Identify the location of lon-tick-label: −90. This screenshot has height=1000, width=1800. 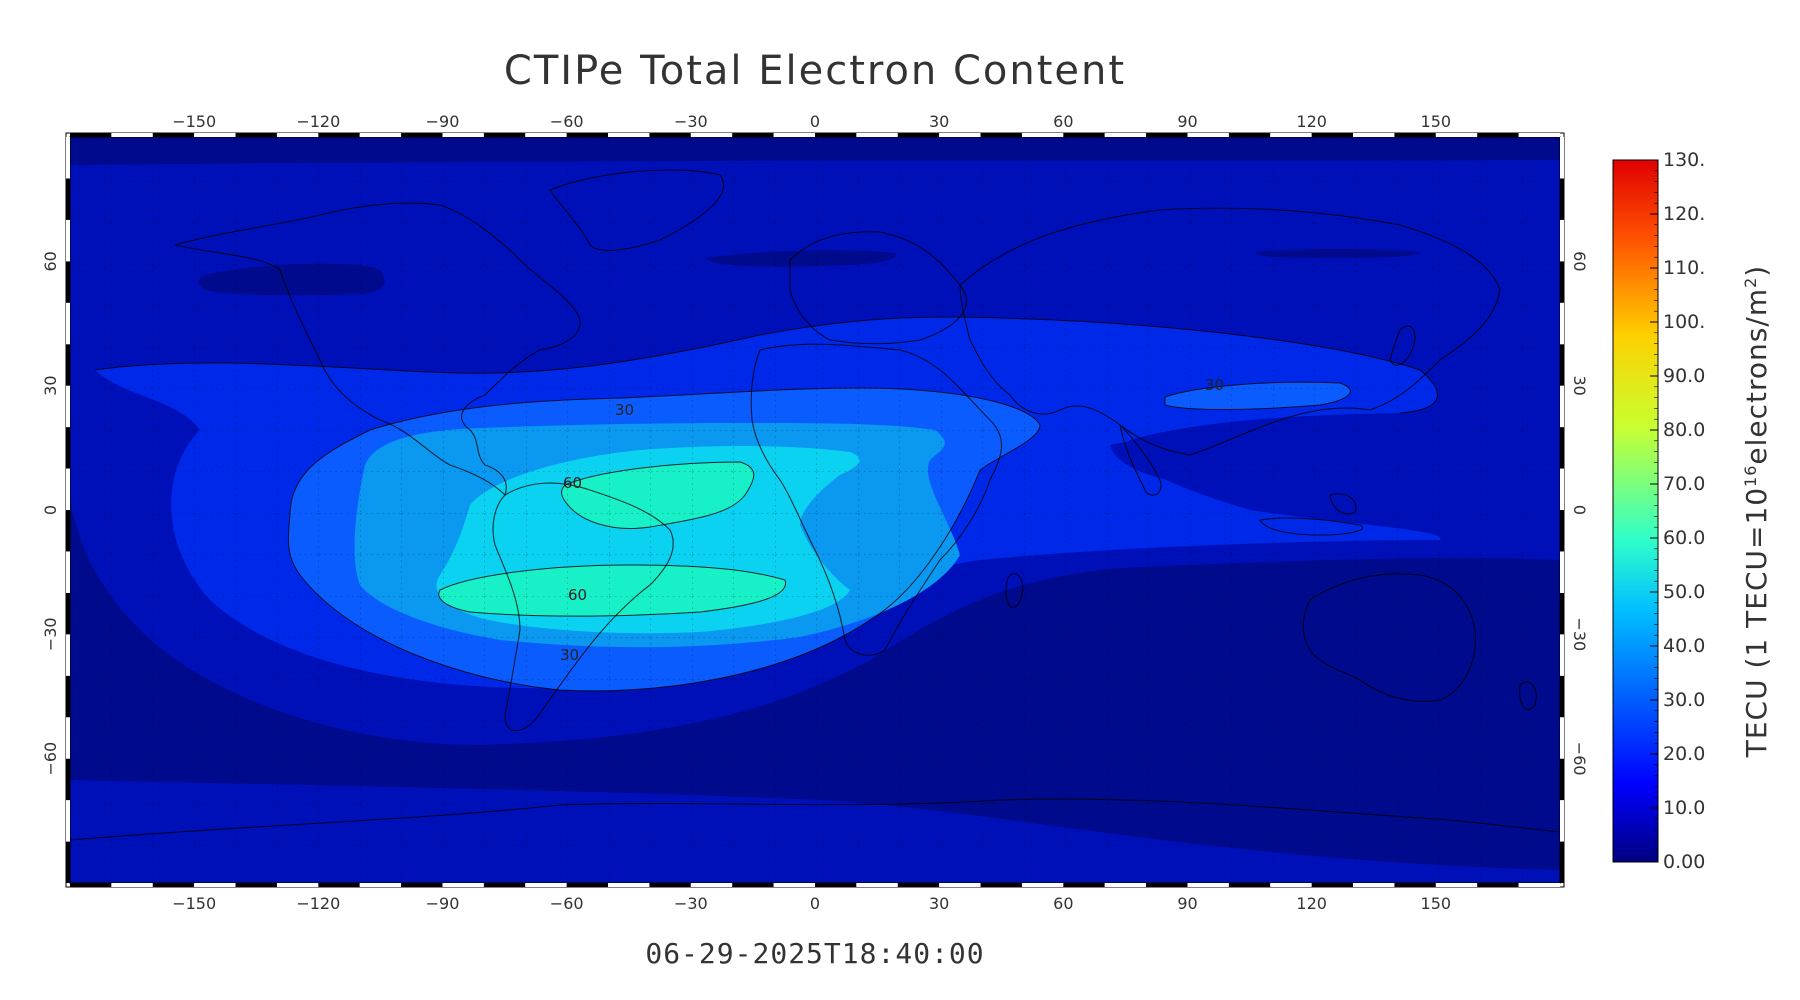
(443, 121).